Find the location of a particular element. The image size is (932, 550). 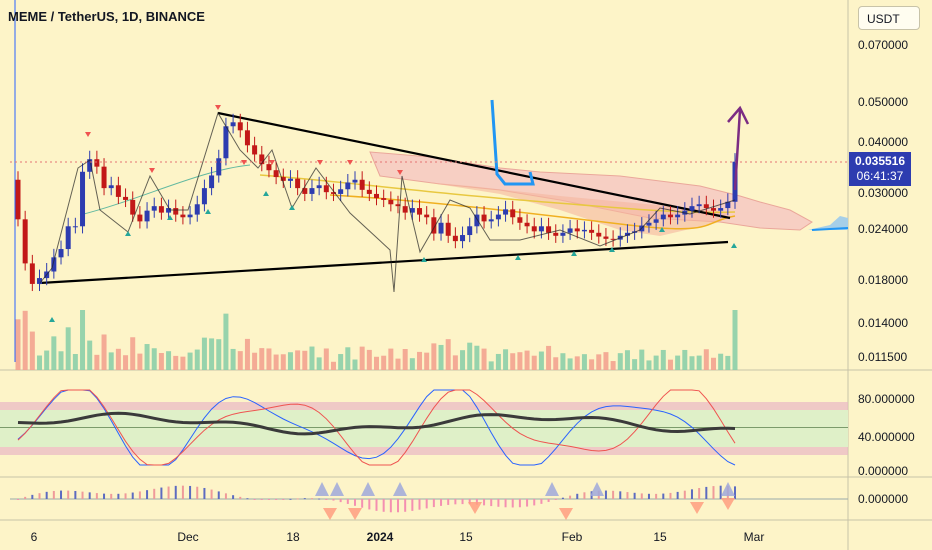

bar-countdown: 06:41:37 is located at coordinates (880, 176).